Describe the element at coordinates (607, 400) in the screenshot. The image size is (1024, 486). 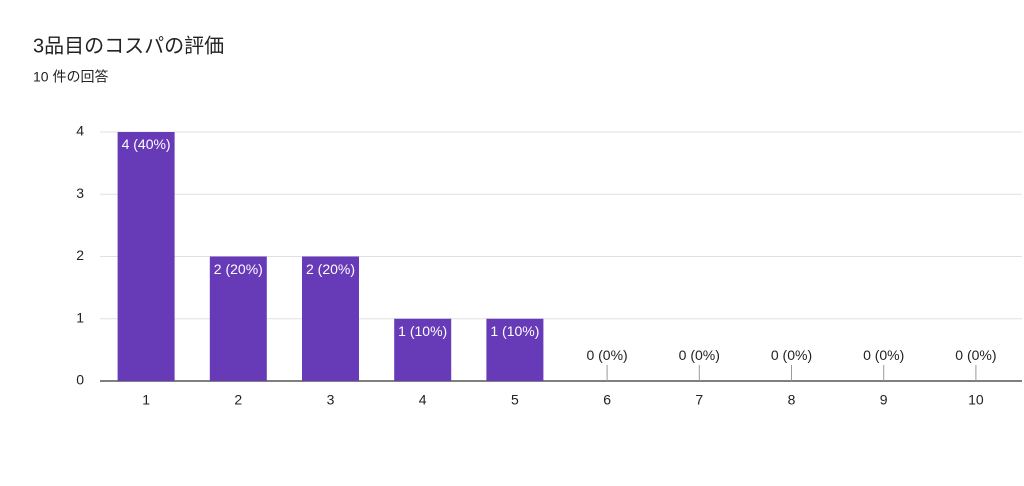
I see `x-tick-label: 6` at that location.